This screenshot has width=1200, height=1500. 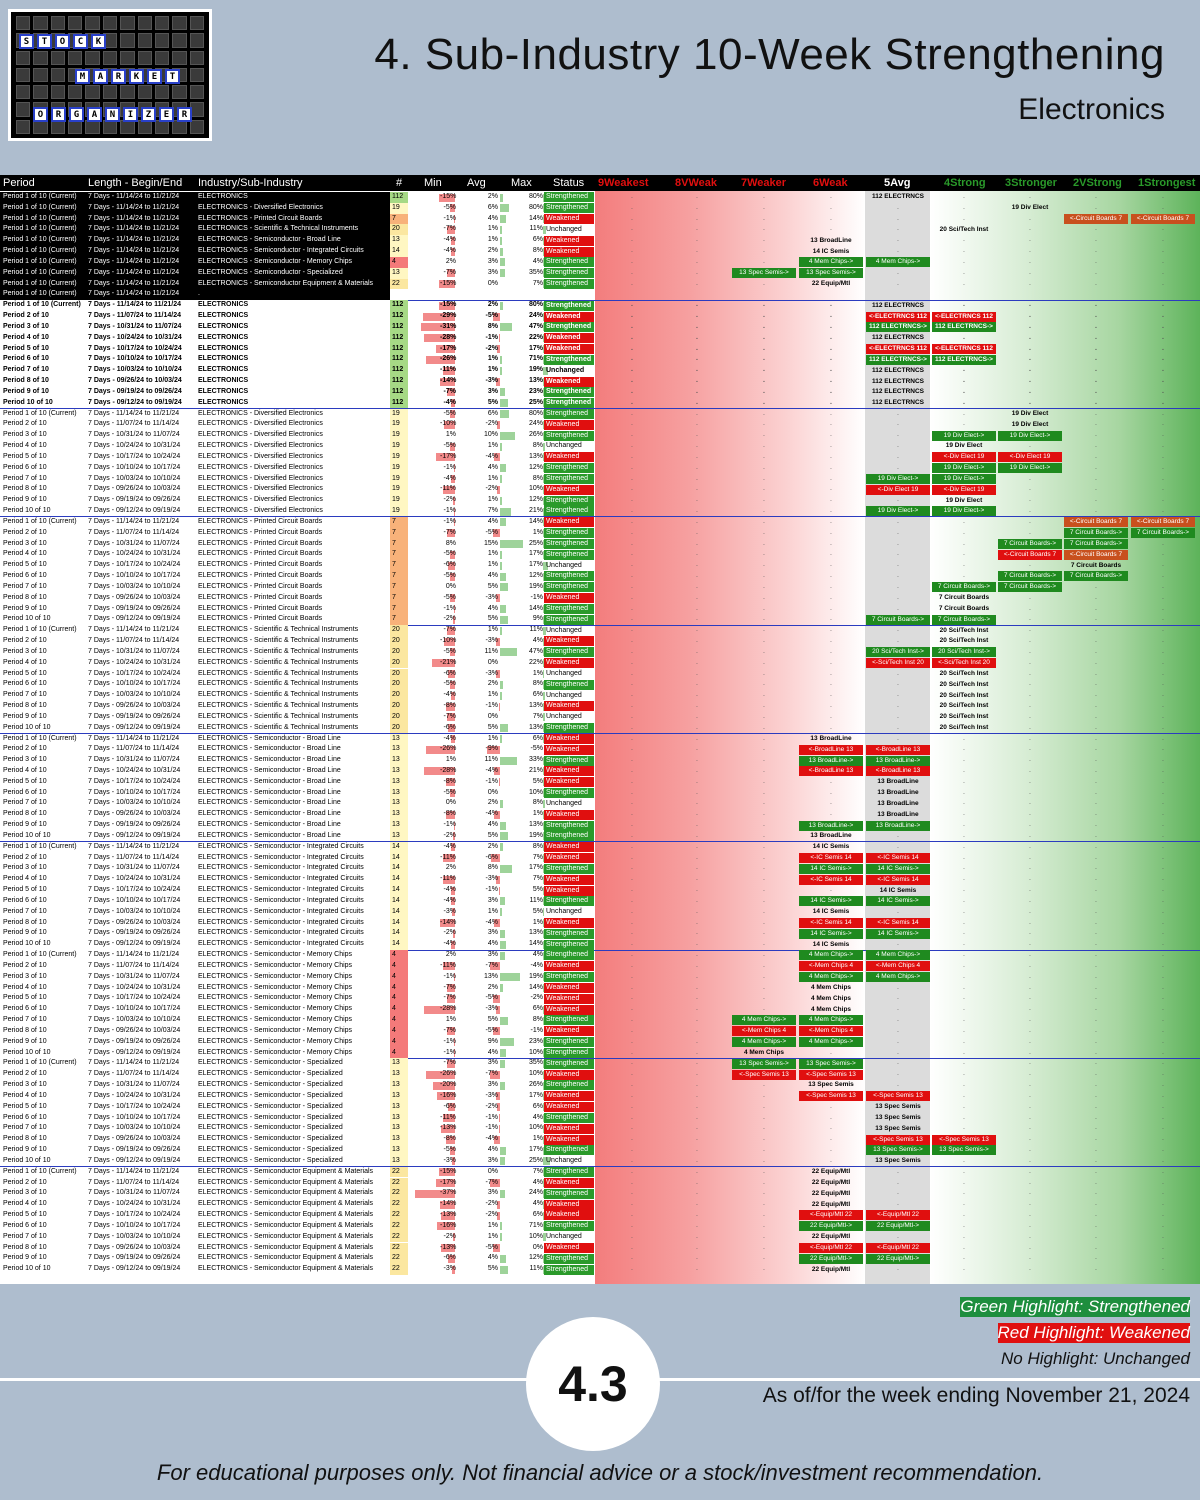 I want to click on rank-tag: 14 IC Semis->, so click(x=831, y=868).